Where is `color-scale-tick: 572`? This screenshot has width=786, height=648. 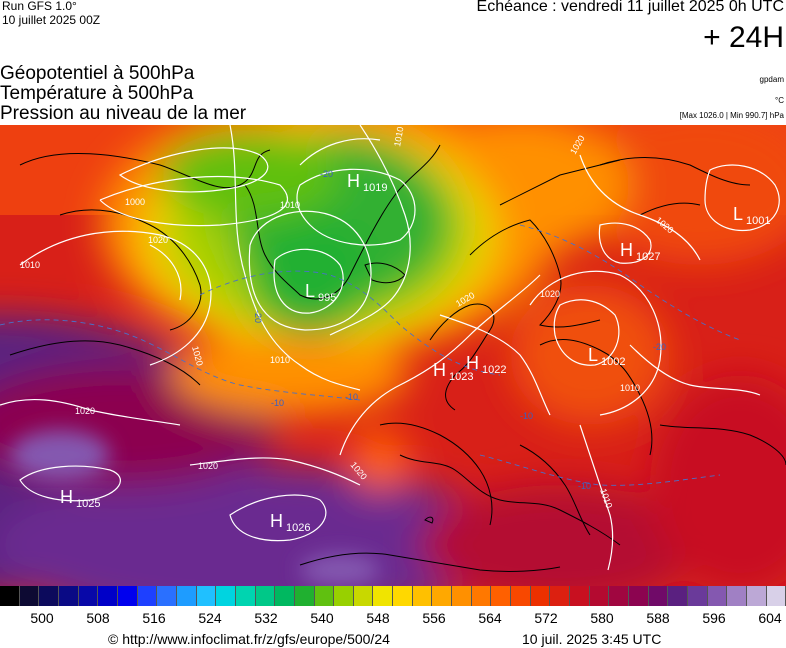 color-scale-tick: 572 is located at coordinates (546, 618).